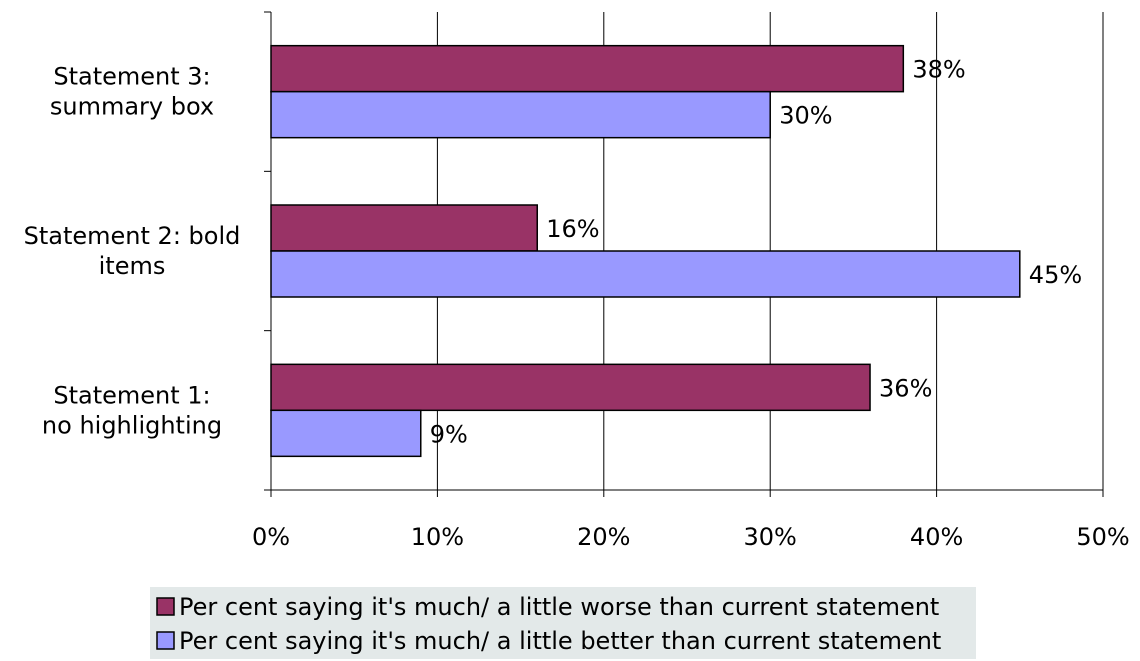  Describe the element at coordinates (938, 70) in the screenshot. I see `data-label: 38%` at that location.